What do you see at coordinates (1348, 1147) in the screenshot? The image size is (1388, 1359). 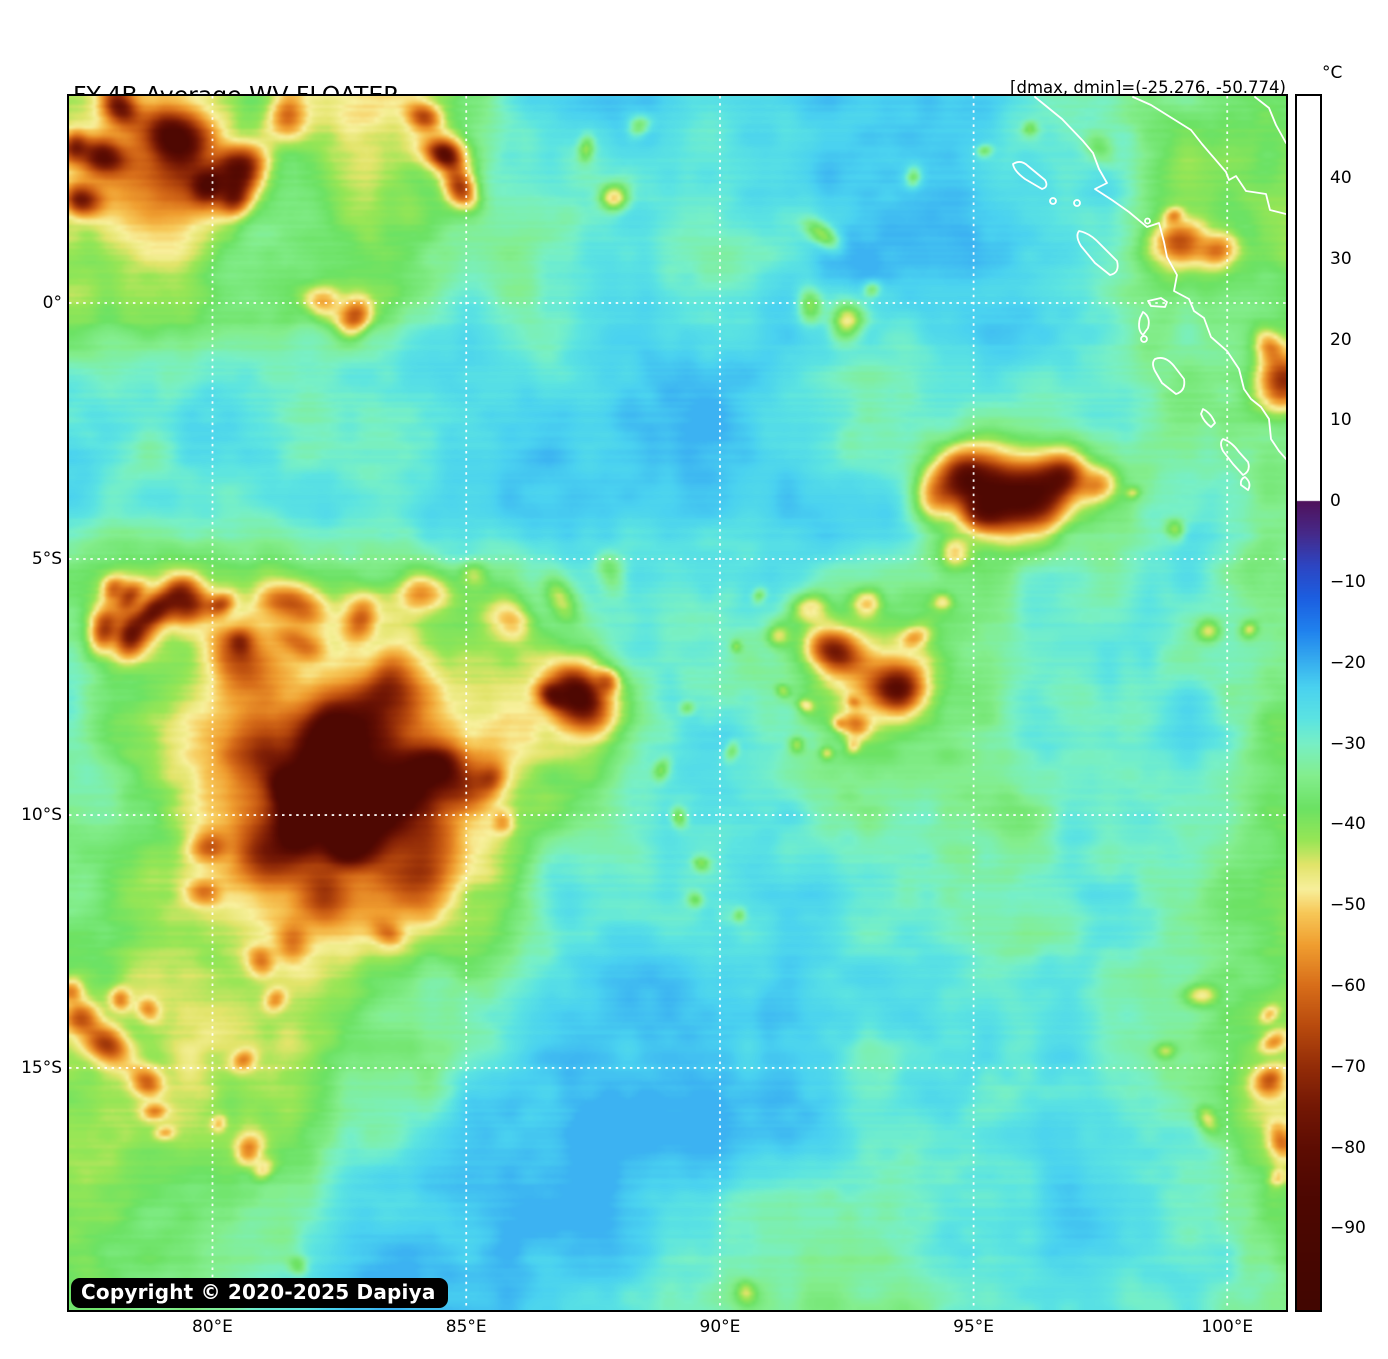 I see `colorbar-tick-label: −80` at bounding box center [1348, 1147].